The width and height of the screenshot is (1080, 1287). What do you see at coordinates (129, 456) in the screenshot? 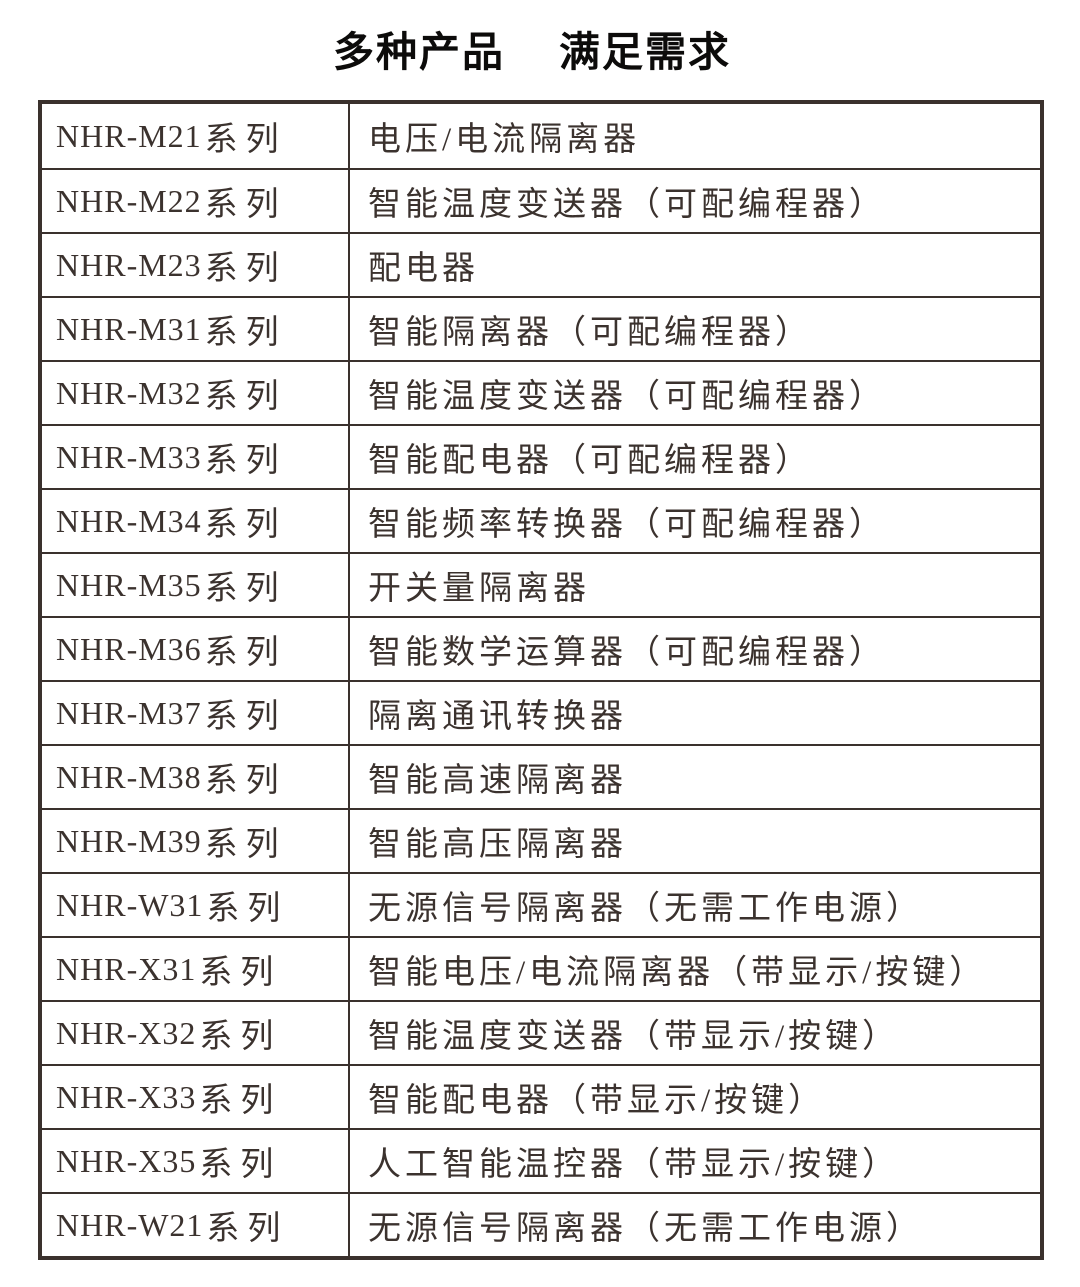
I see `model-code: NHR-M33` at bounding box center [129, 456].